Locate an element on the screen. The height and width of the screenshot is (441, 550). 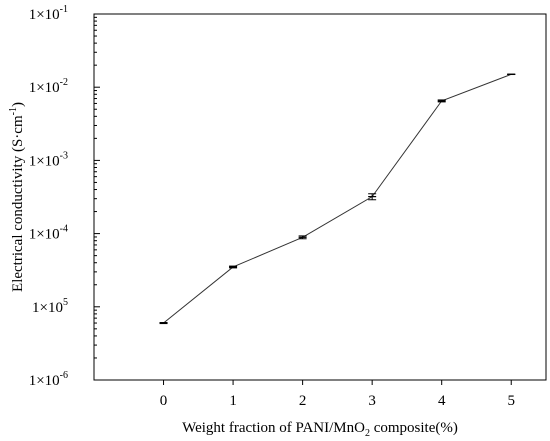
y-tick-label-exponent: -3 is located at coordinates (64, 155).